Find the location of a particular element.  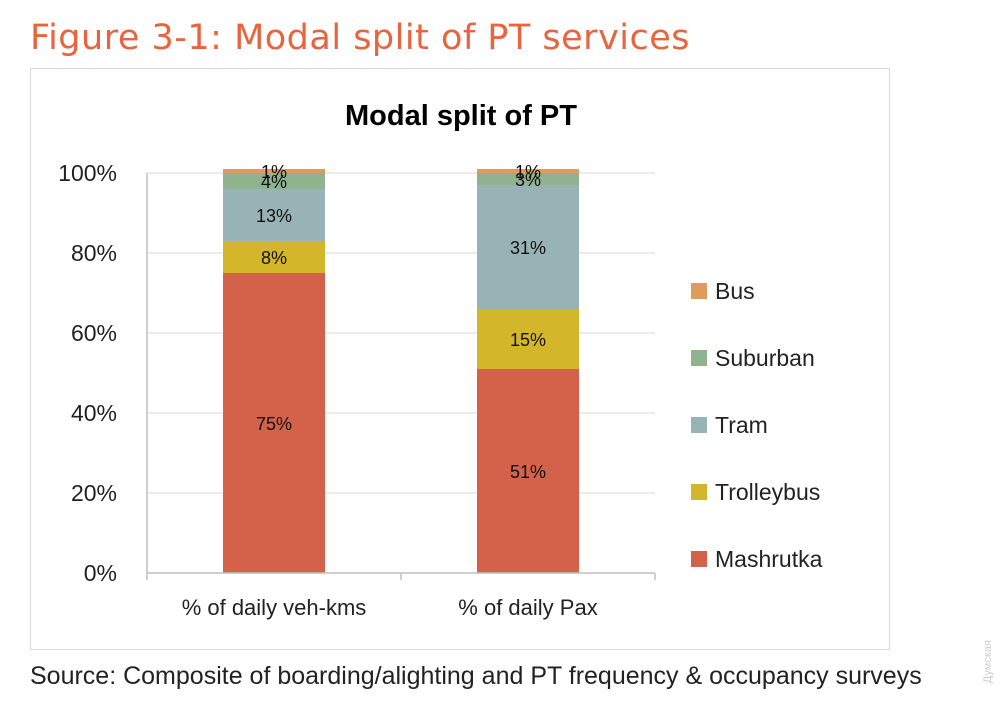

data-label: 8% is located at coordinates (274, 258).